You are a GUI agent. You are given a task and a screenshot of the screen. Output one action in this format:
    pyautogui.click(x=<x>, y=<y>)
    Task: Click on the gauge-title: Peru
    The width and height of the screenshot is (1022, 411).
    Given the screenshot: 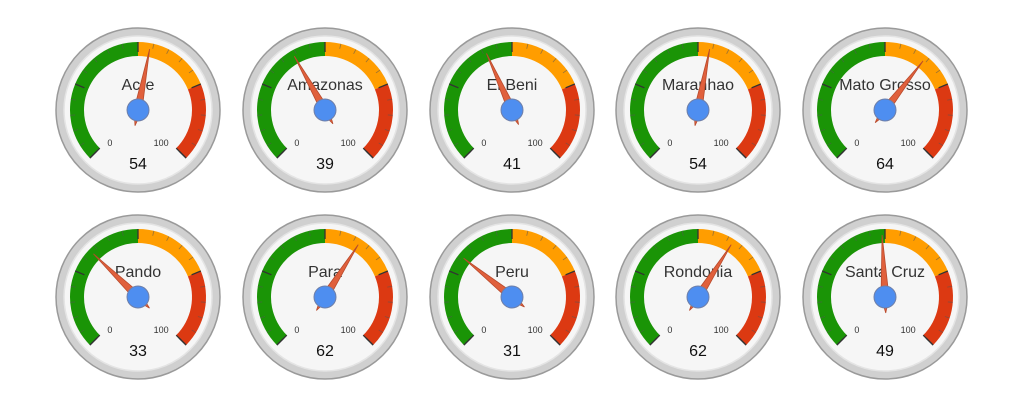 What is the action you would take?
    pyautogui.click(x=512, y=272)
    